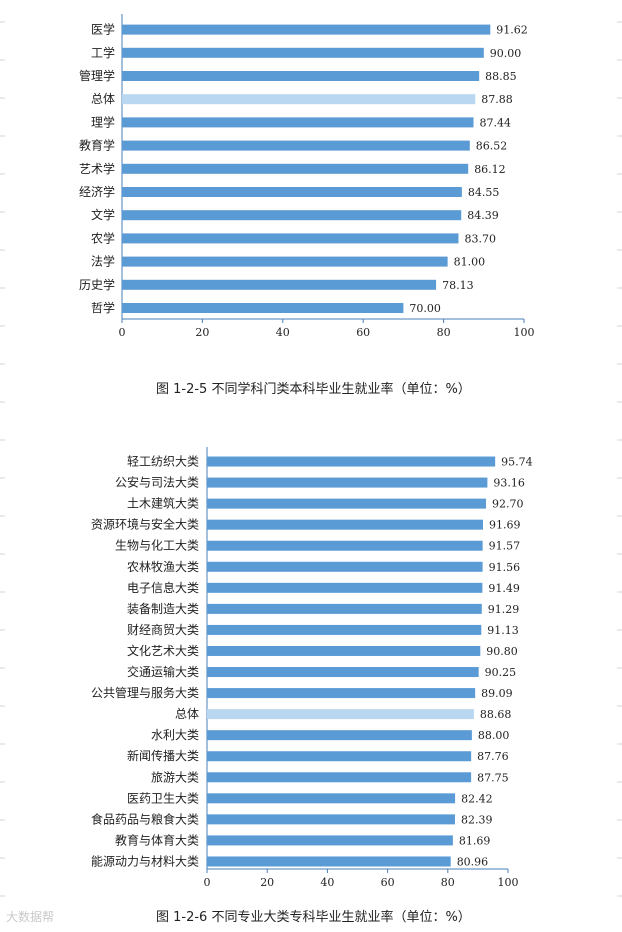  Describe the element at coordinates (516, 462) in the screenshot. I see `chart2-value-label: 95.74` at that location.